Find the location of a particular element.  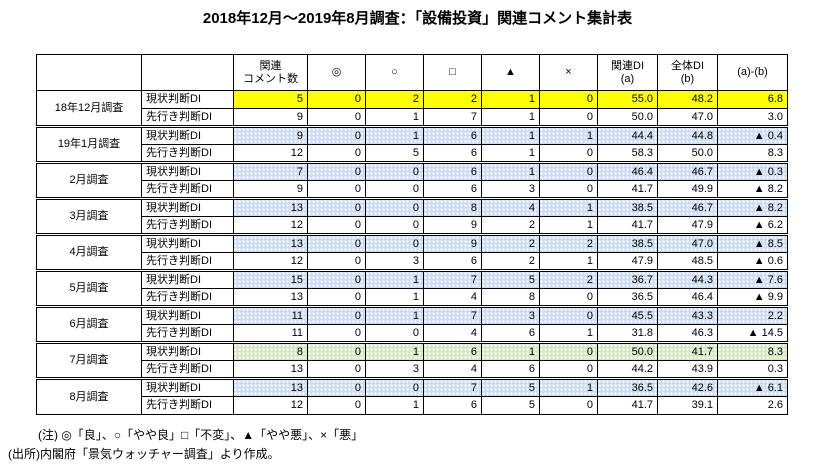

value-cell-sym-good: 3 is located at coordinates (394, 261).